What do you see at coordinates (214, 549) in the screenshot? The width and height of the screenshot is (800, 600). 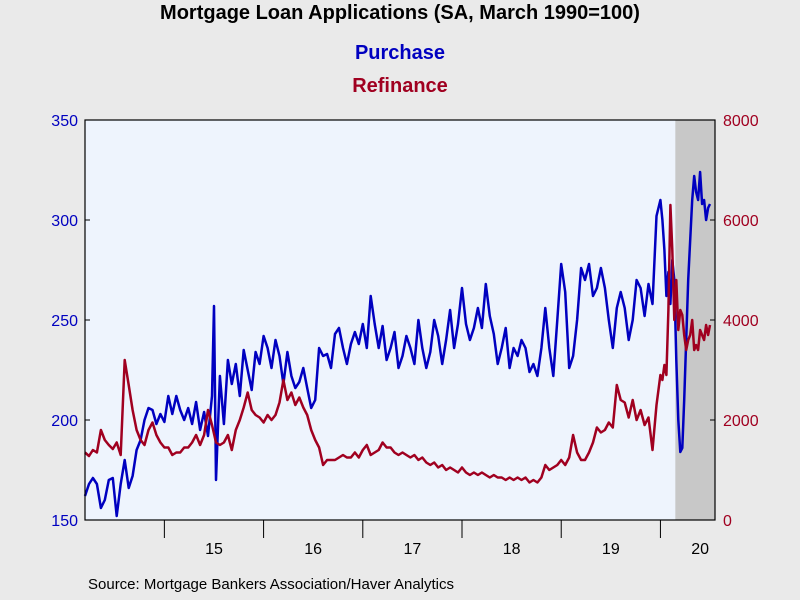 I see `x-axis-tick-label: 15` at bounding box center [214, 549].